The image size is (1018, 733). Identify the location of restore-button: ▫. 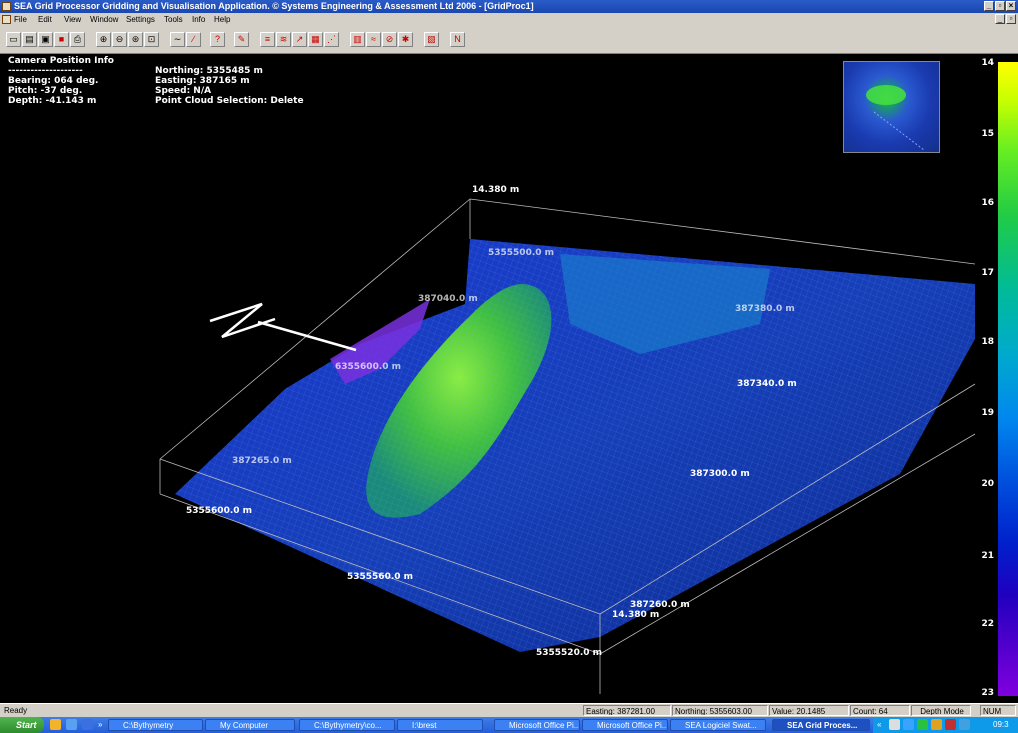
(1000, 6).